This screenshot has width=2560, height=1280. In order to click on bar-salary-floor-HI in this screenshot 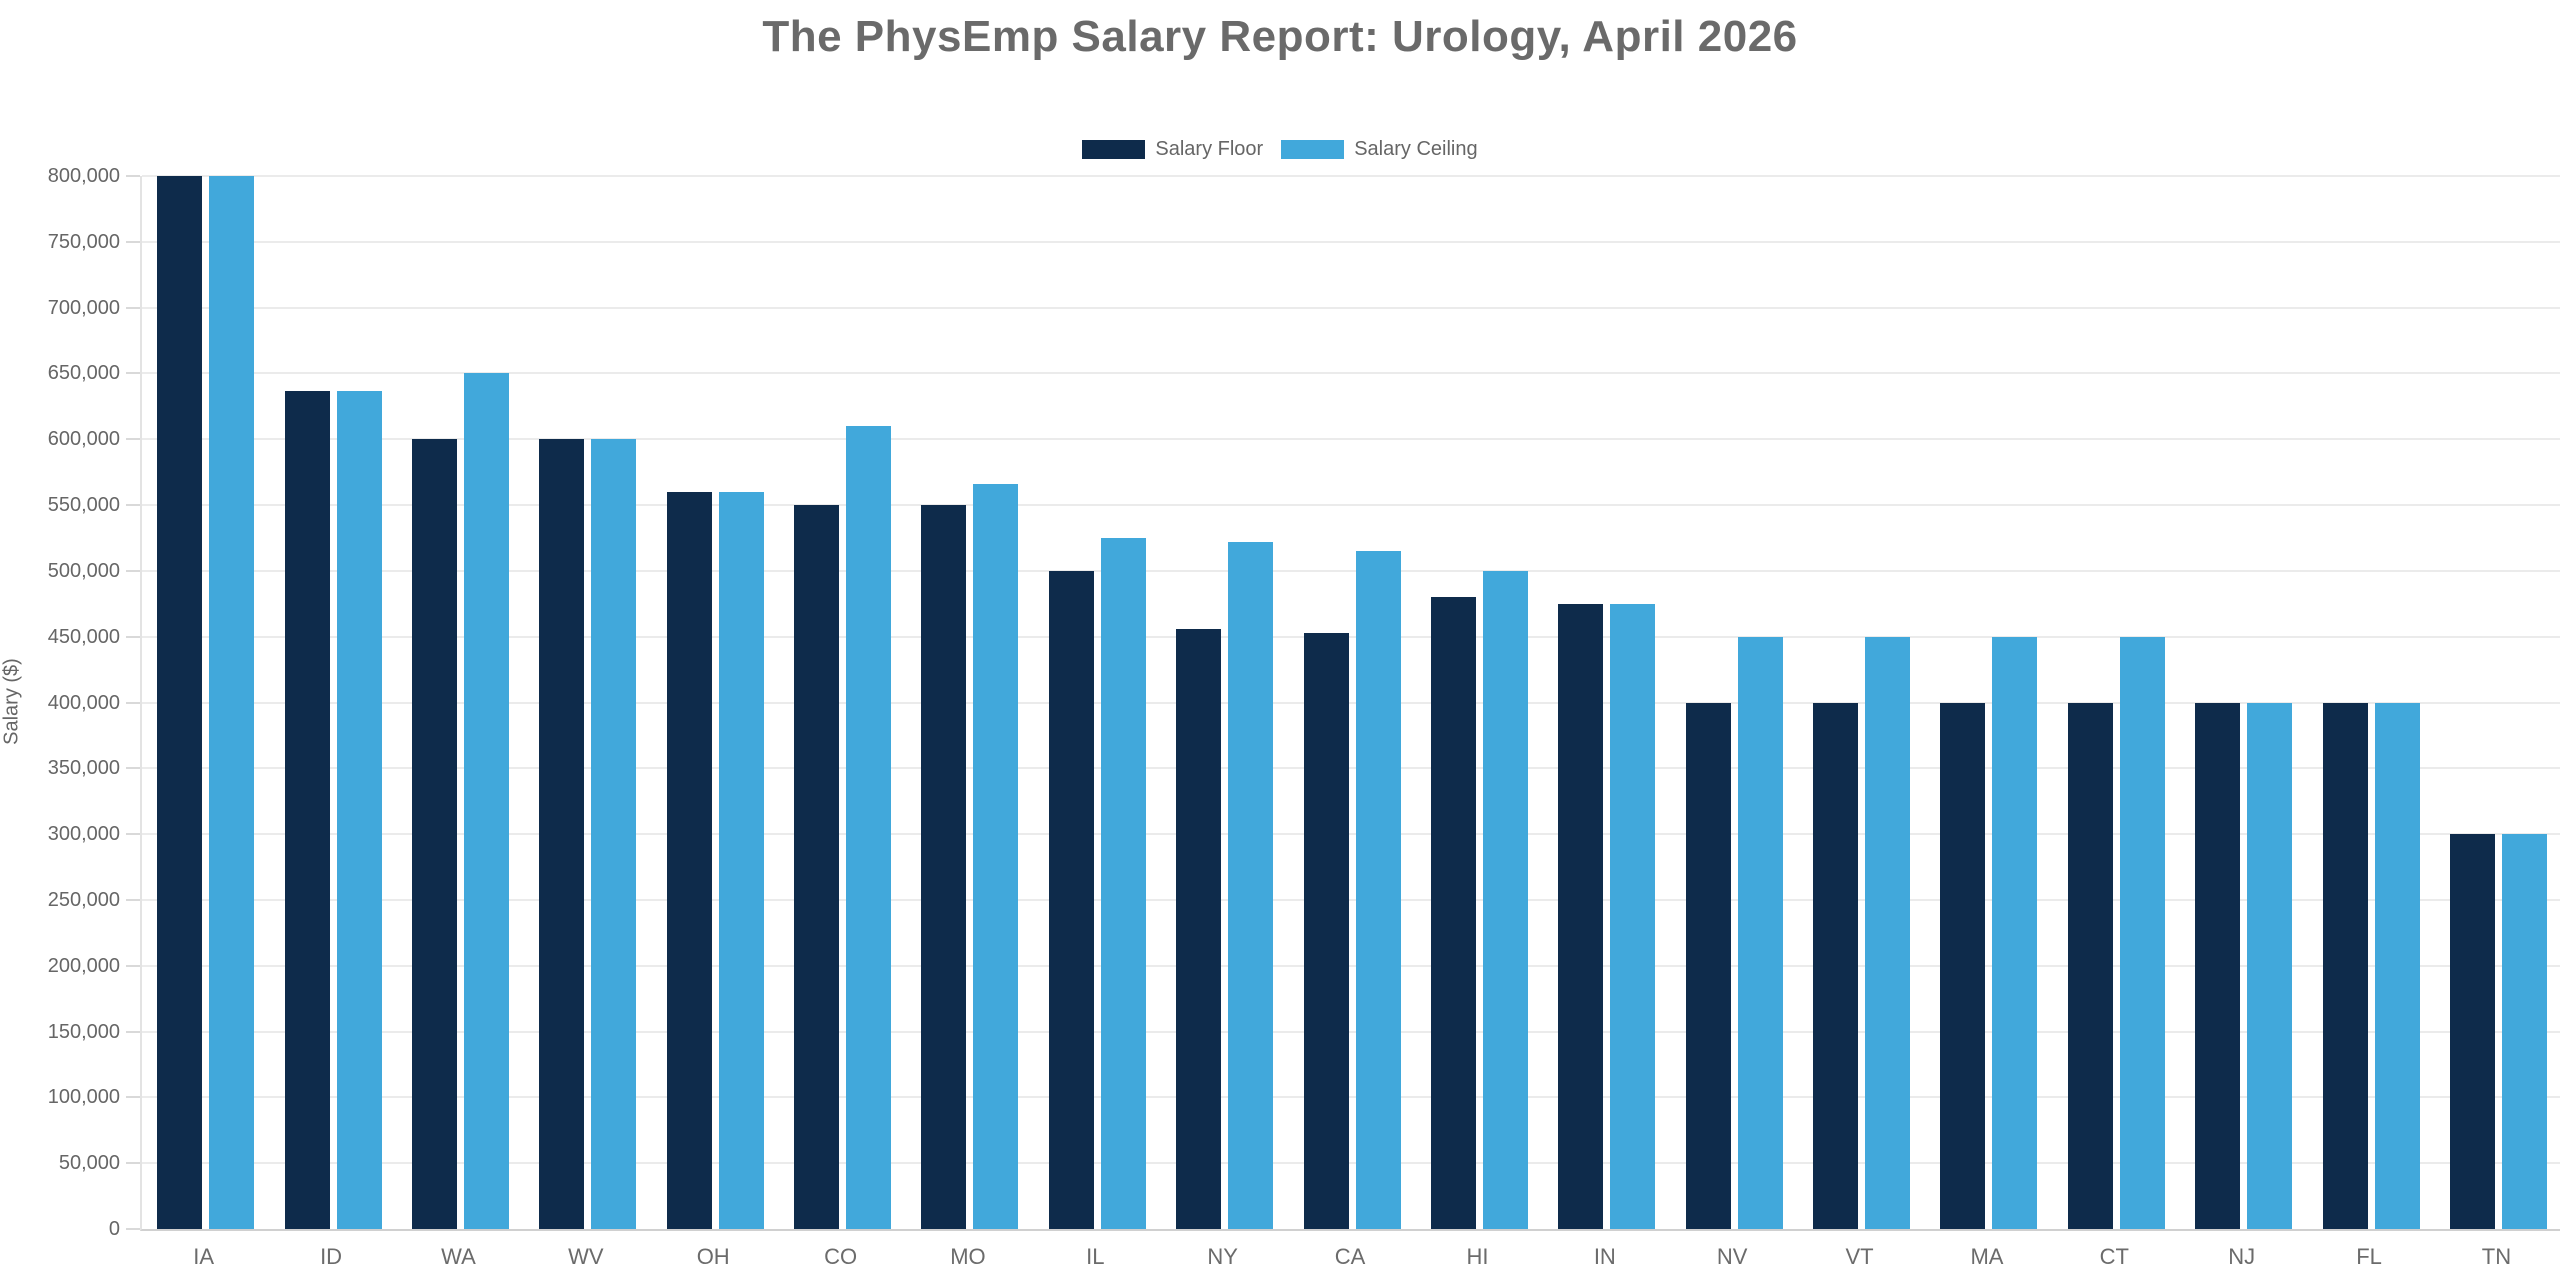, I will do `click(1453, 913)`.